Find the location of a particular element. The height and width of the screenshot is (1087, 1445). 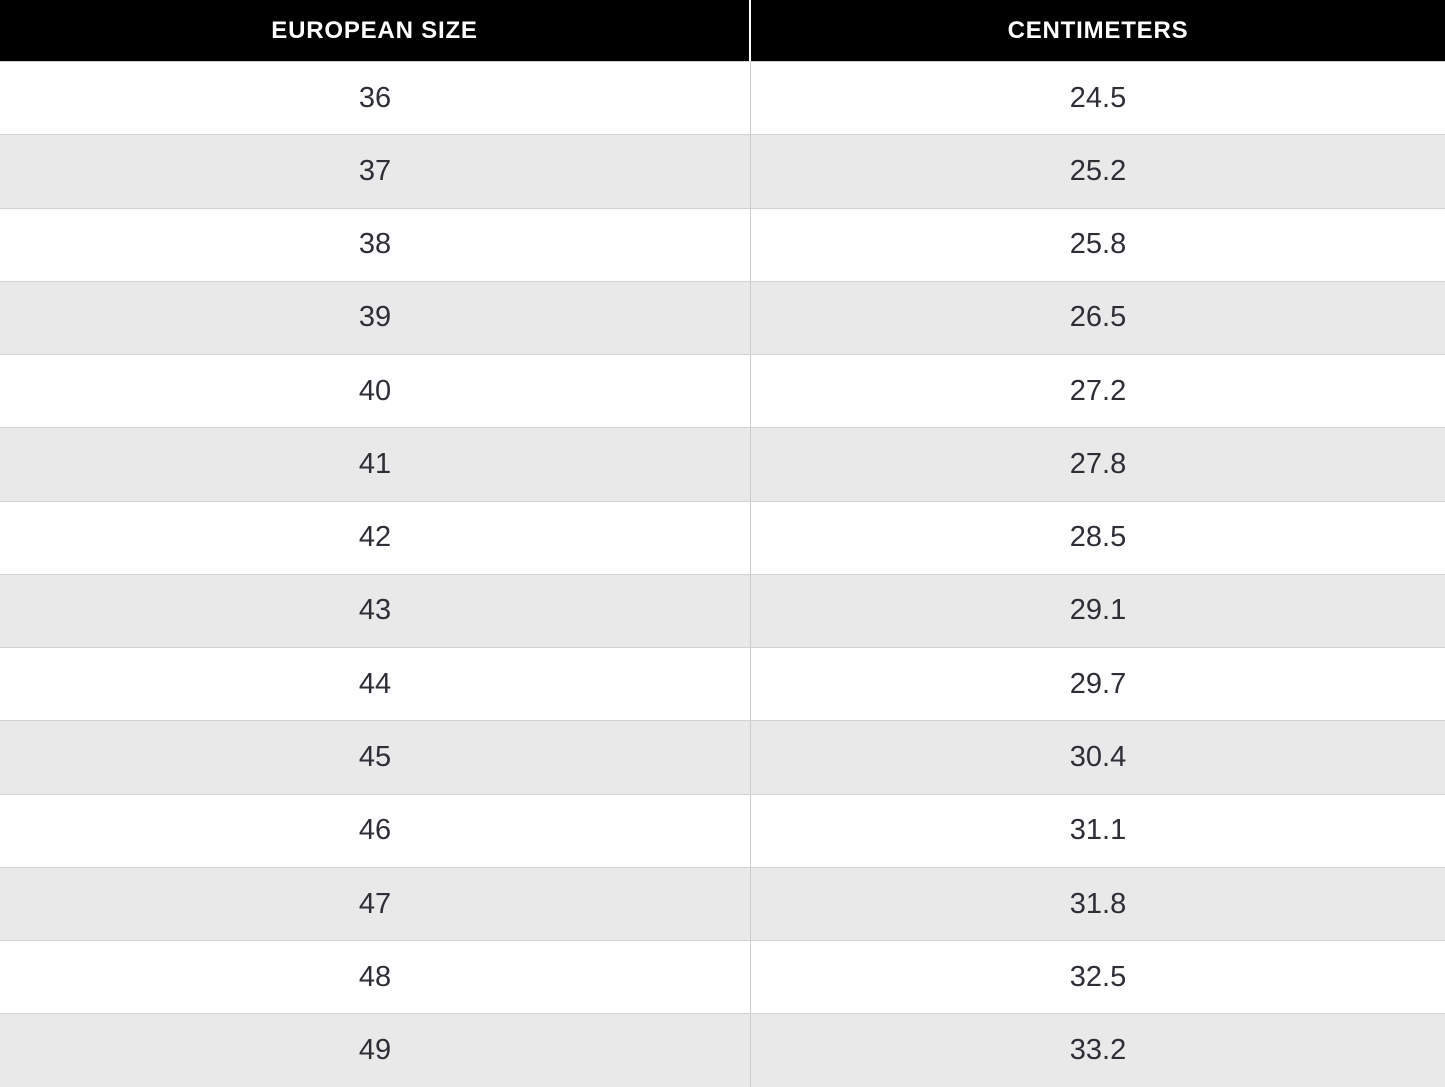

table-row: 48 32.5 is located at coordinates (722, 977).